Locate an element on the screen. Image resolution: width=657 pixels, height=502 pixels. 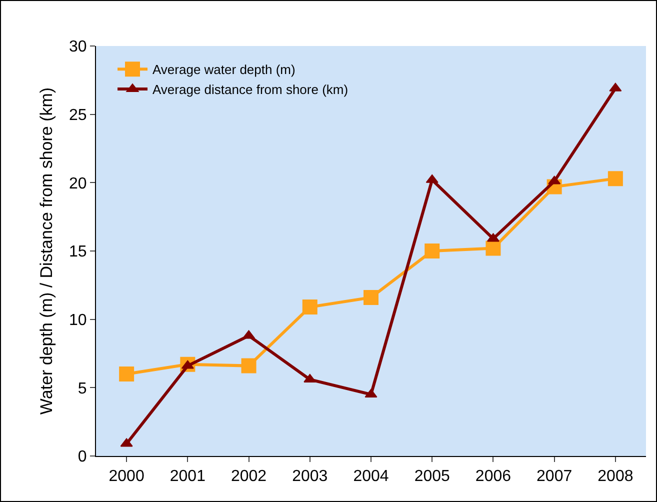
x-tick-label: 2001 is located at coordinates (188, 477).